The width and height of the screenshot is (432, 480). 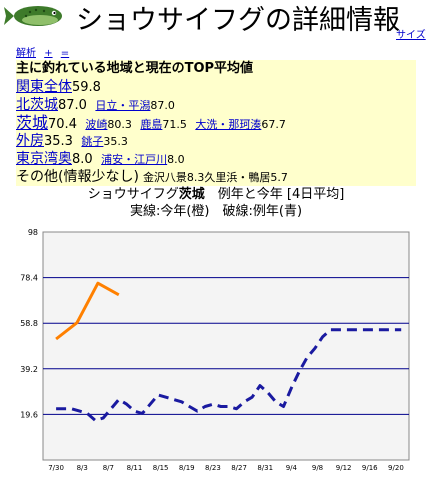 What do you see at coordinates (265, 468) in the screenshot?
I see `x-tick-label: 8/31` at bounding box center [265, 468].